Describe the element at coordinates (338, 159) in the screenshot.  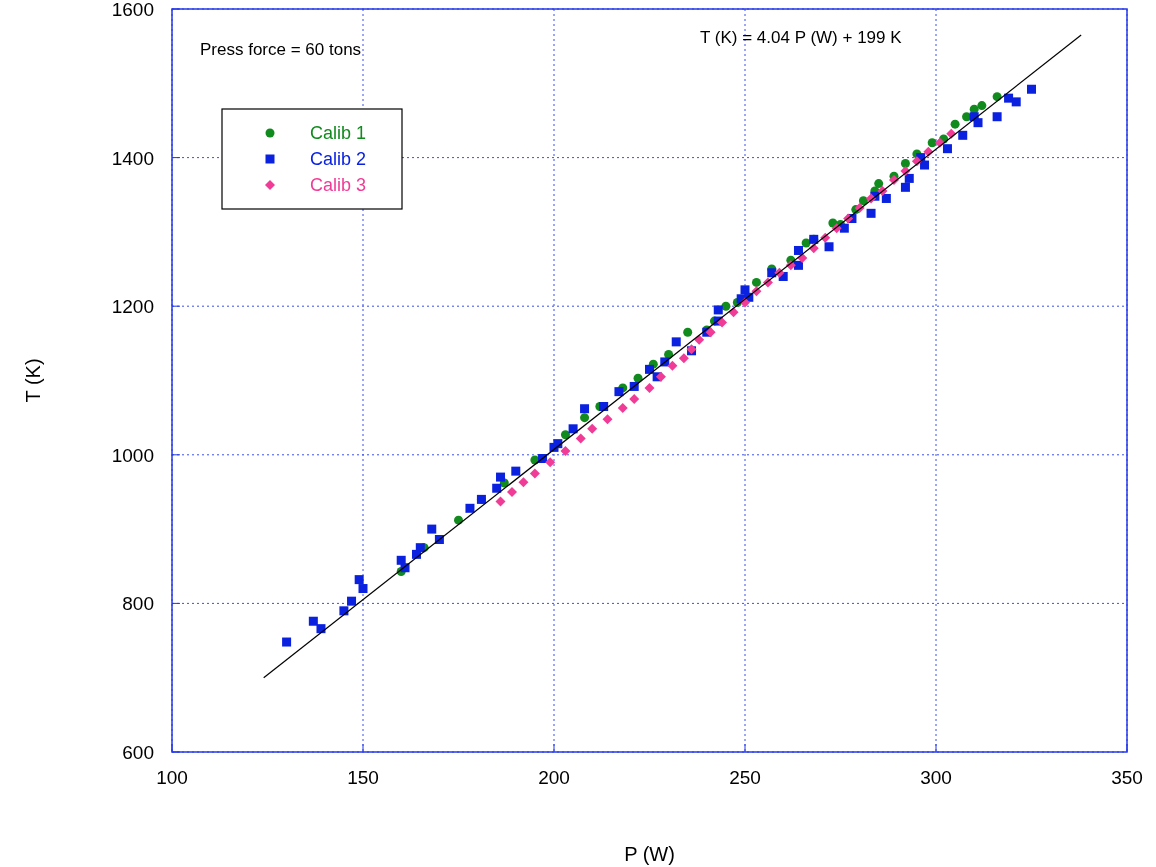
I see `legend-label: Calib 2` at that location.